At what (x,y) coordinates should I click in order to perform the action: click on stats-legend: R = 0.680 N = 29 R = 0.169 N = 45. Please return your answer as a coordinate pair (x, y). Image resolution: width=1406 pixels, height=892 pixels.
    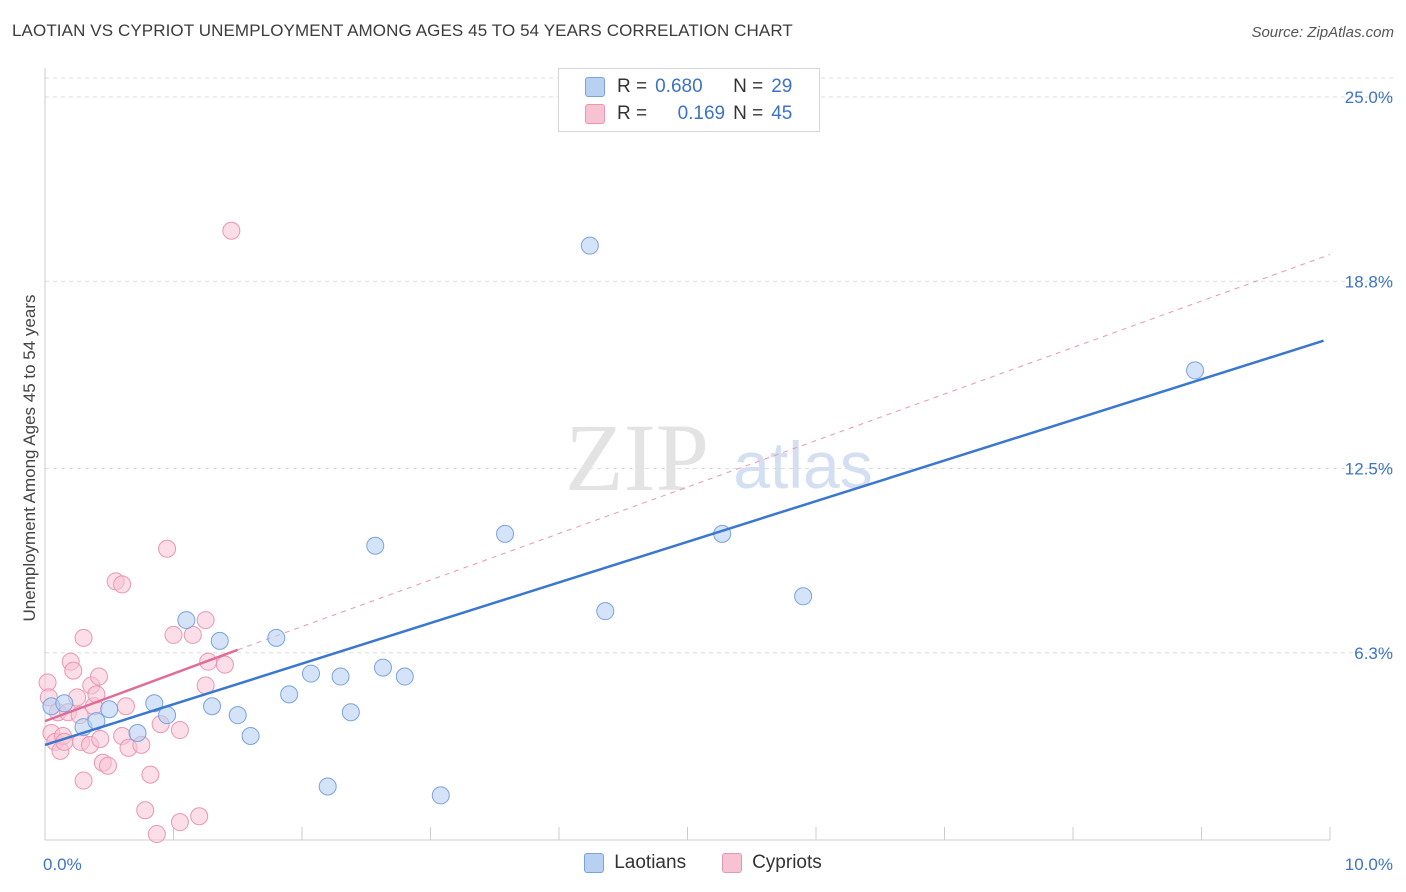
    Looking at the image, I should click on (689, 100).